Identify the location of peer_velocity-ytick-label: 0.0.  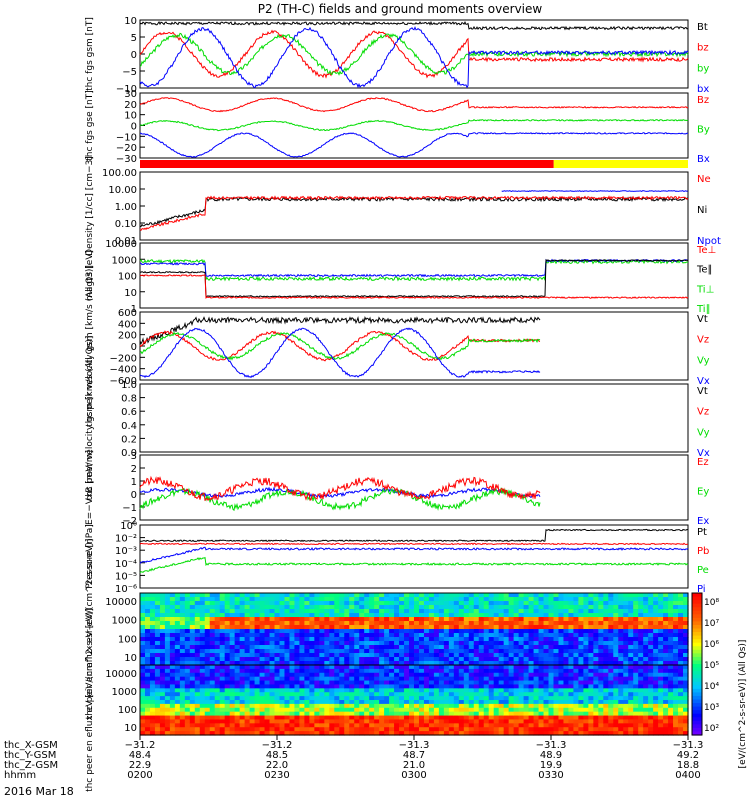
(129, 453).